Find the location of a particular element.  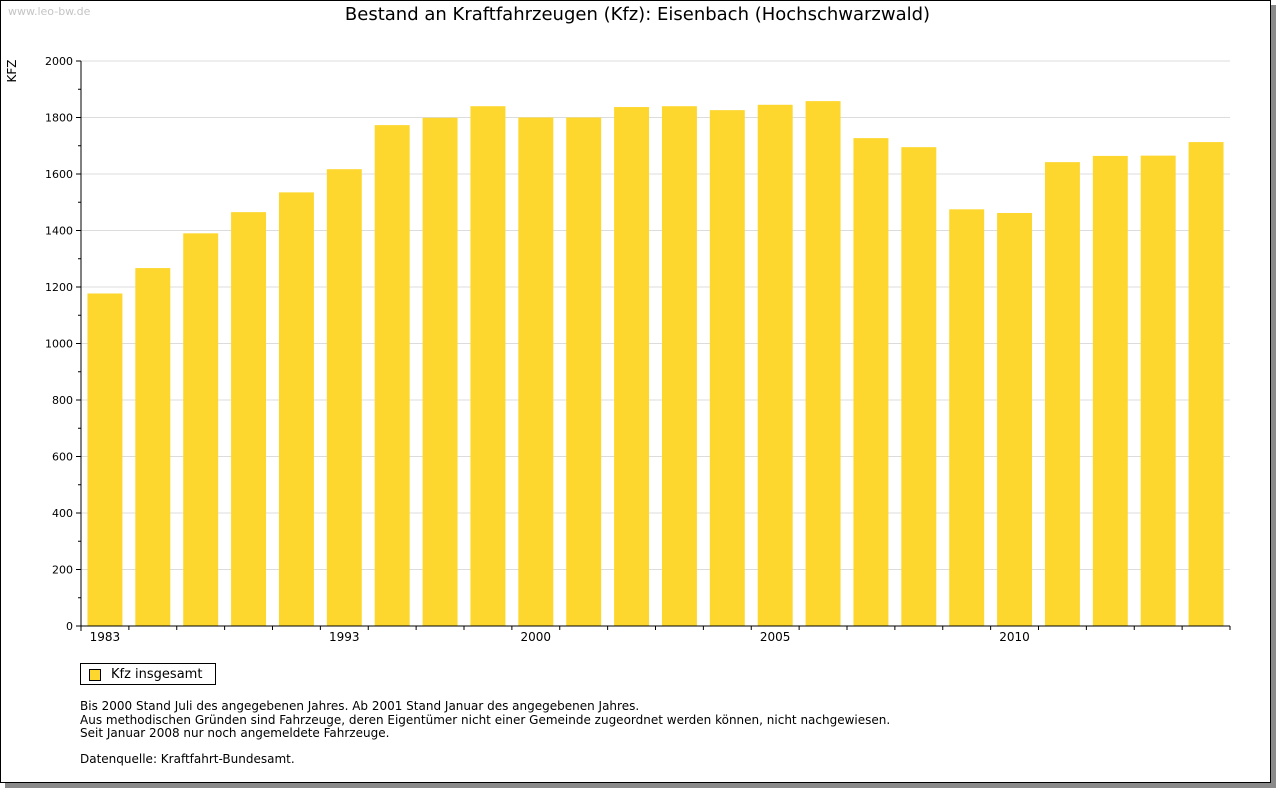

y-tick-label: 1000 is located at coordinates (59, 344).